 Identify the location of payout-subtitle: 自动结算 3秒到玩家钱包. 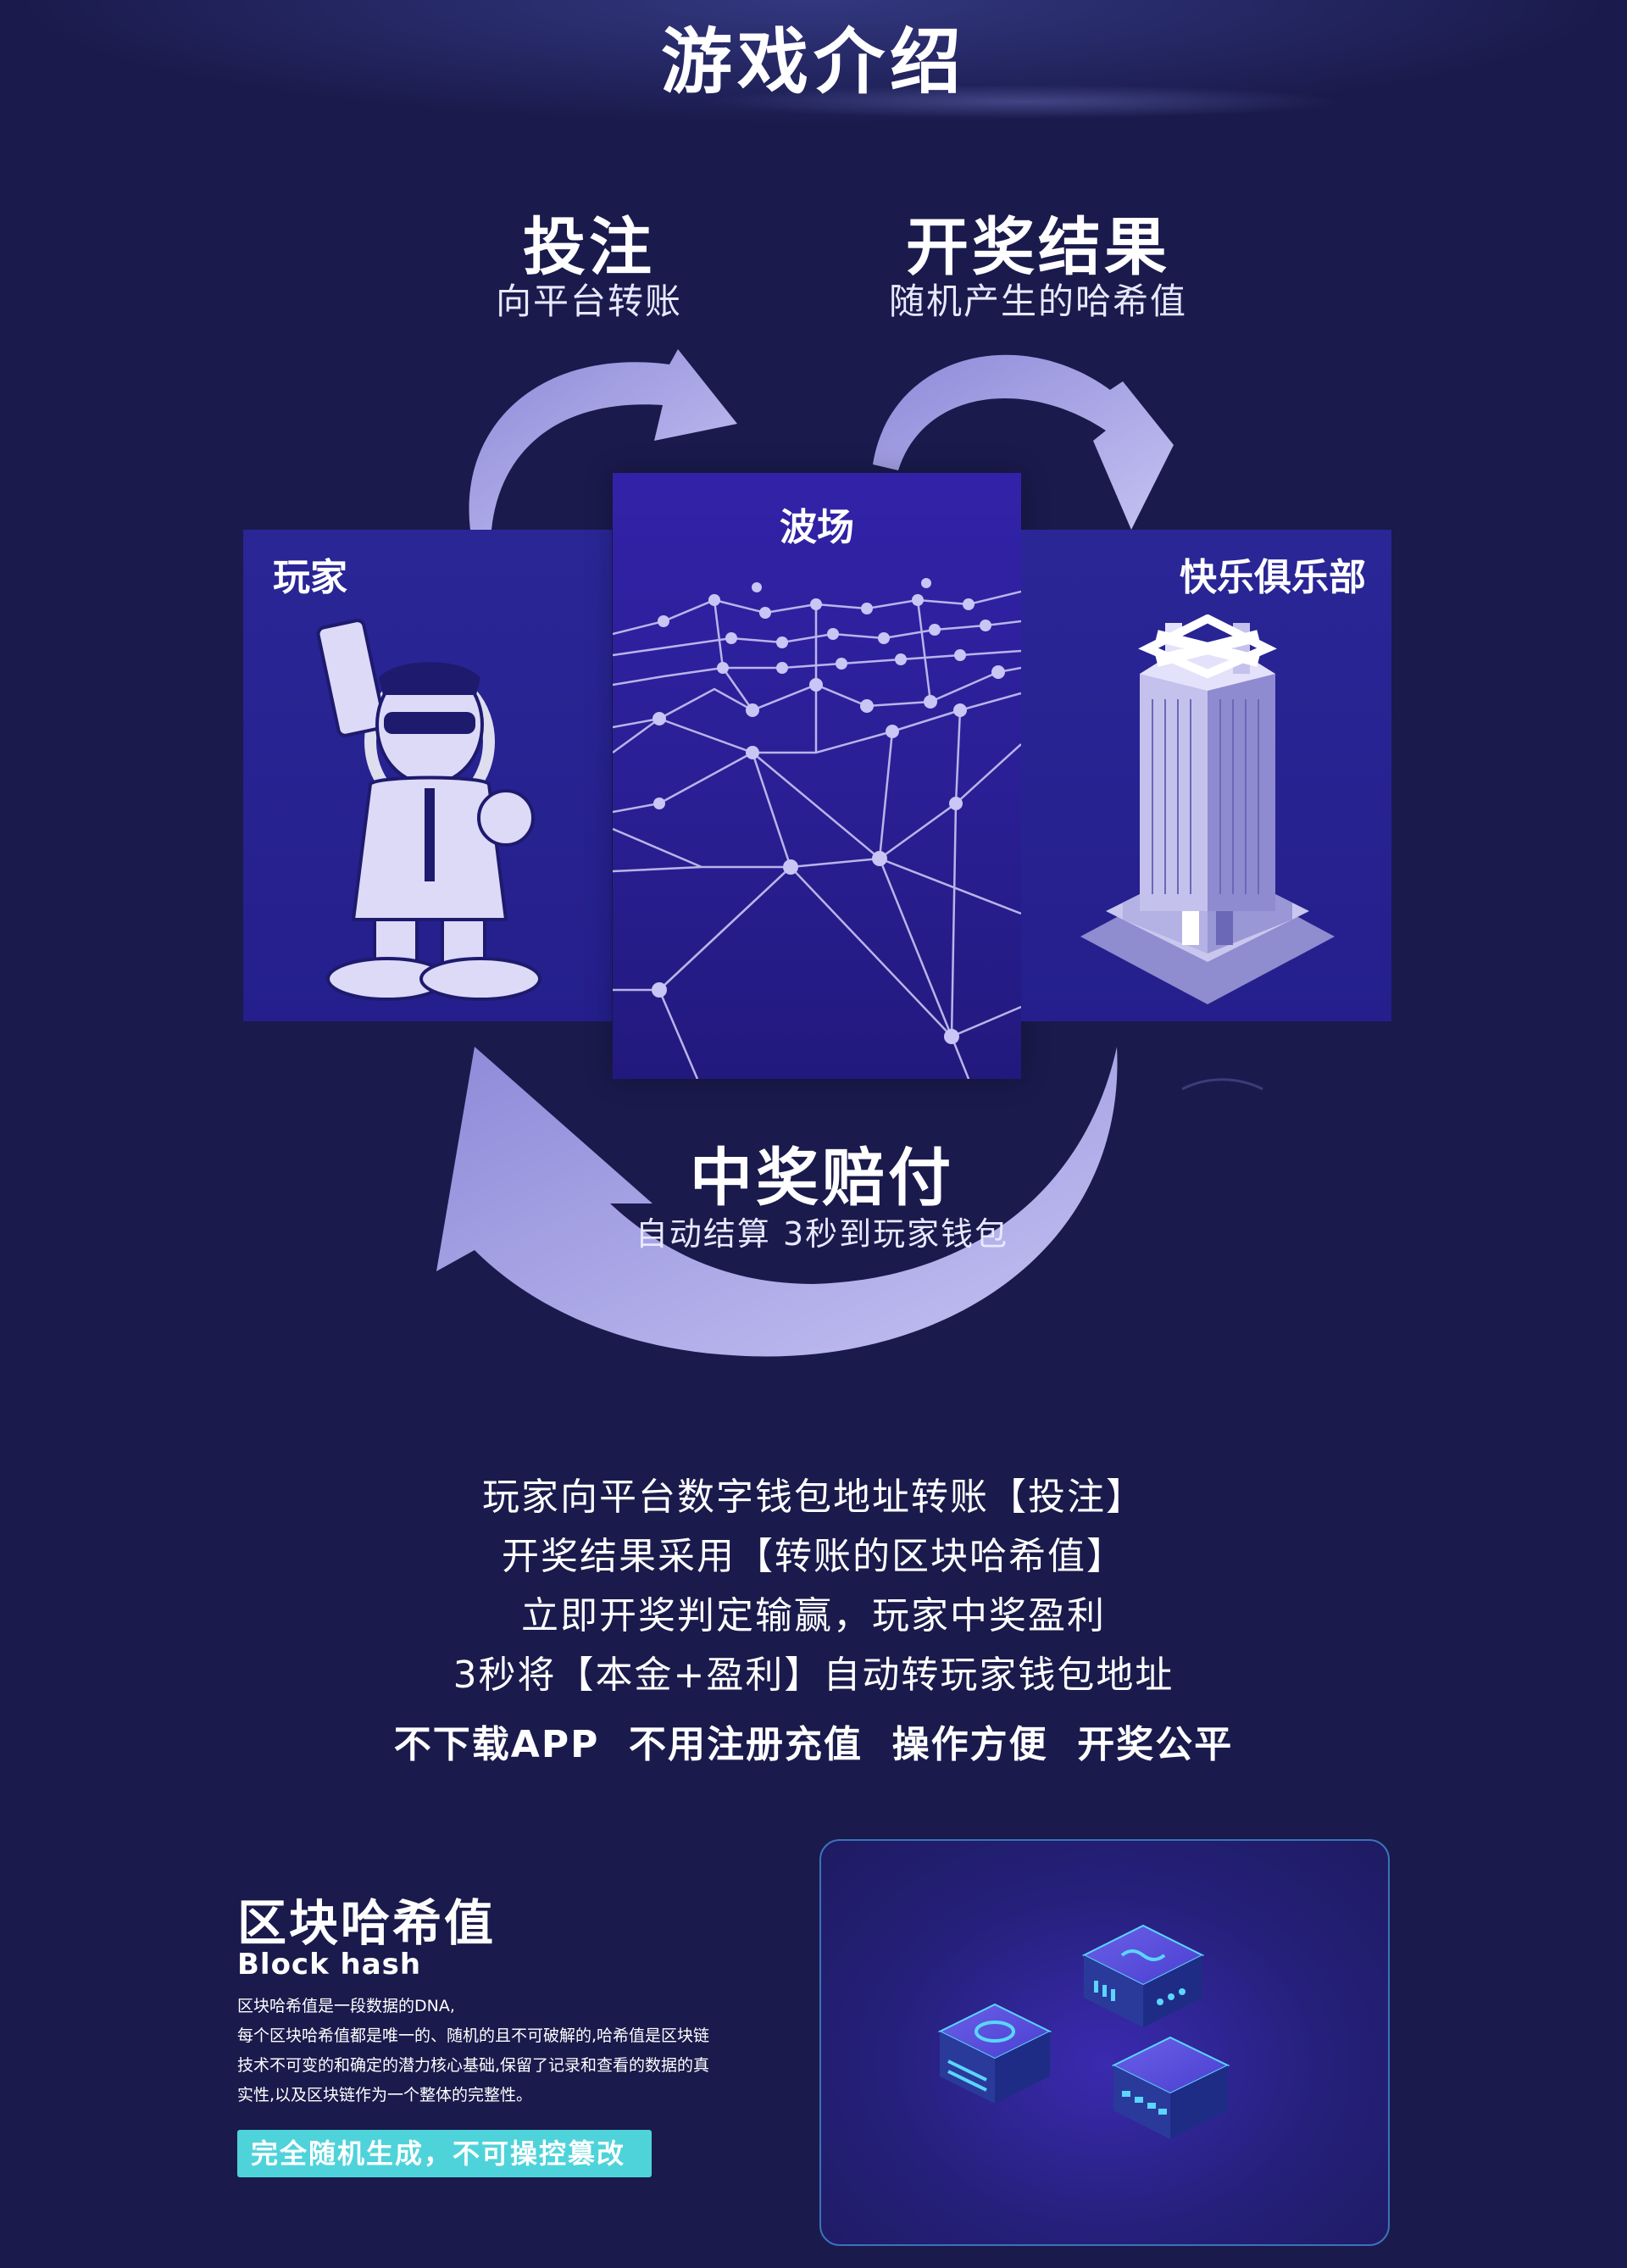
(822, 1234).